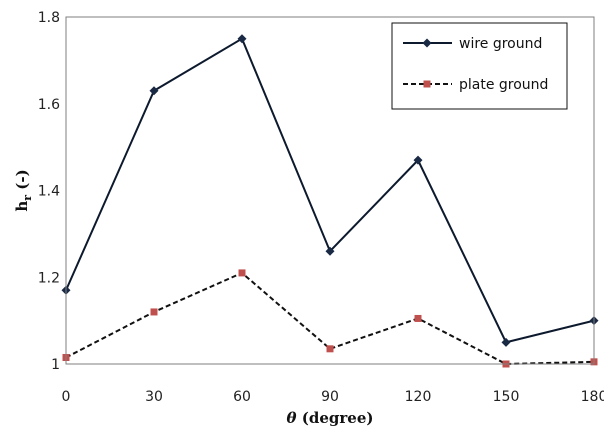  What do you see at coordinates (55, 365) in the screenshot?
I see `y-tick-label: 1` at bounding box center [55, 365].